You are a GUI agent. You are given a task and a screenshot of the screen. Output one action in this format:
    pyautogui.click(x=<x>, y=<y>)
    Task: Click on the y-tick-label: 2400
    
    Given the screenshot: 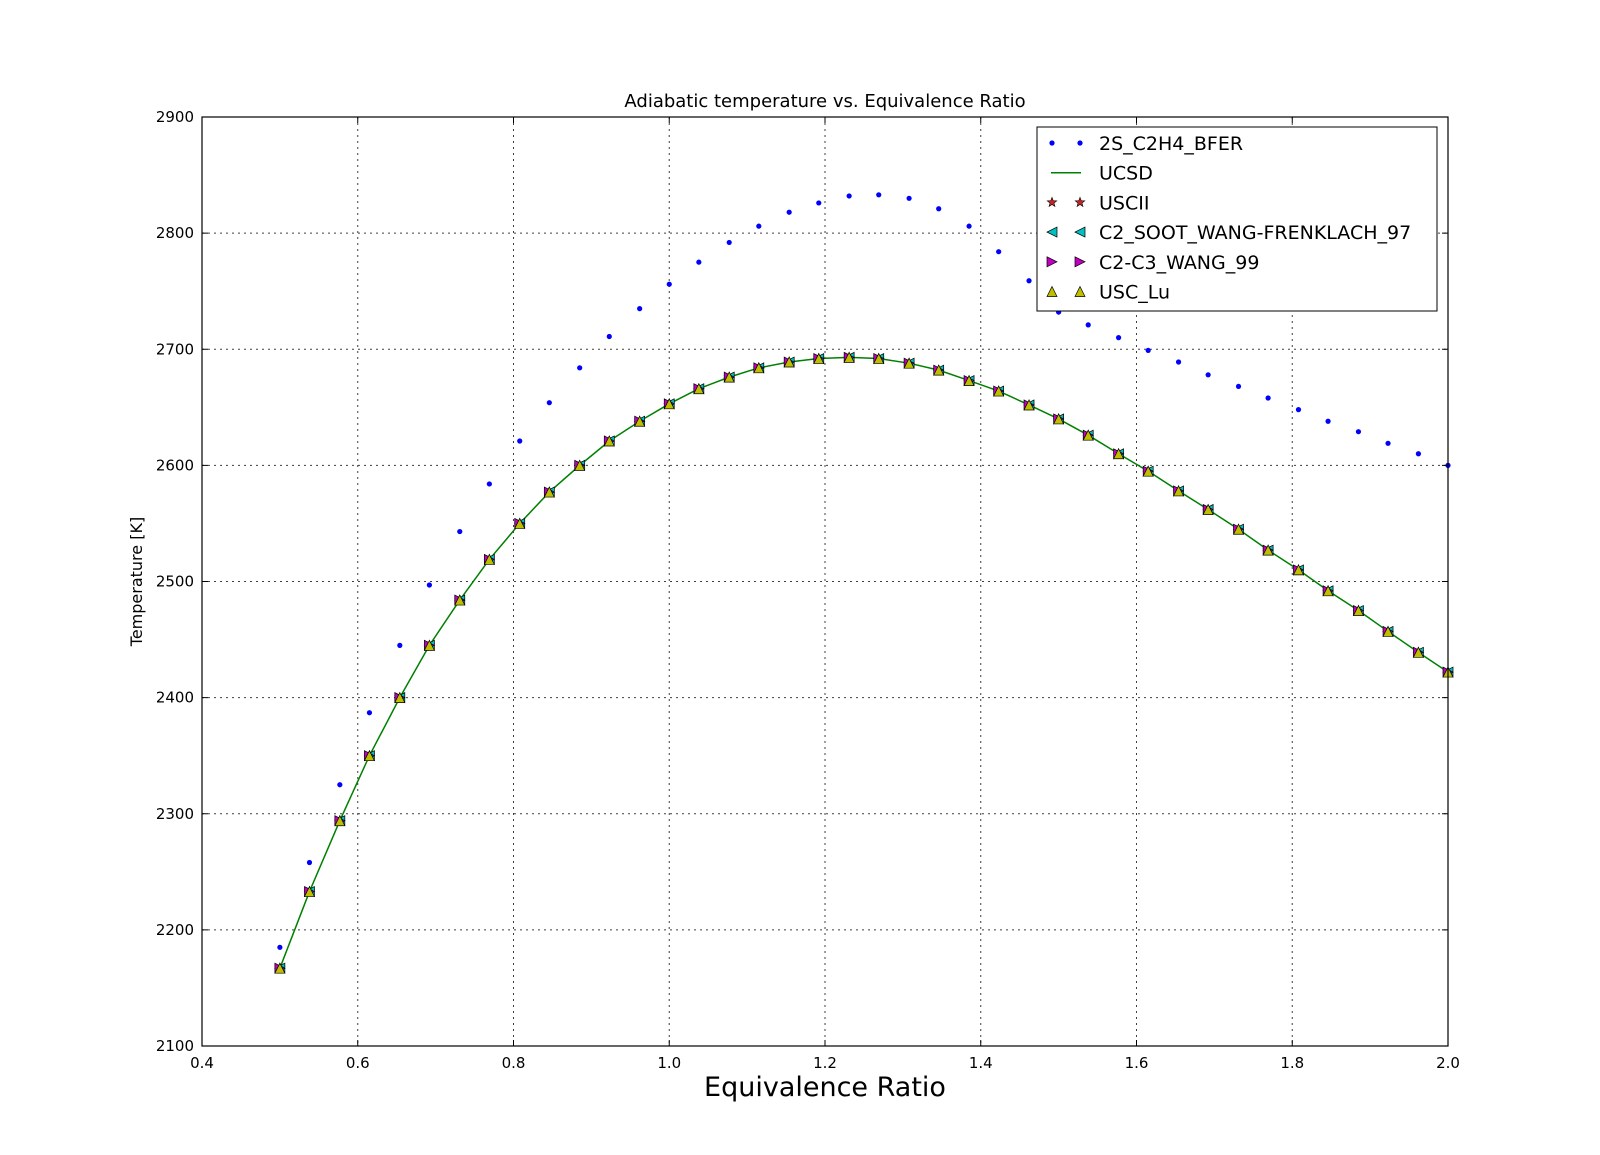 What is the action you would take?
    pyautogui.click(x=175, y=698)
    